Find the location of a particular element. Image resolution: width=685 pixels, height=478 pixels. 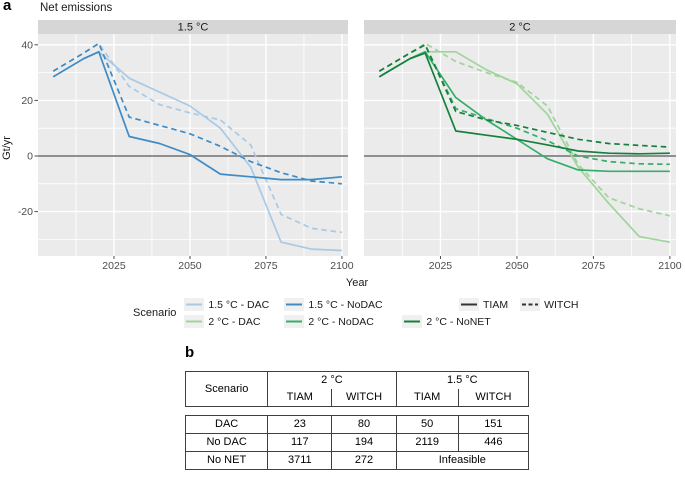

panel-strip-label: 1.5 °C is located at coordinates (193, 28).